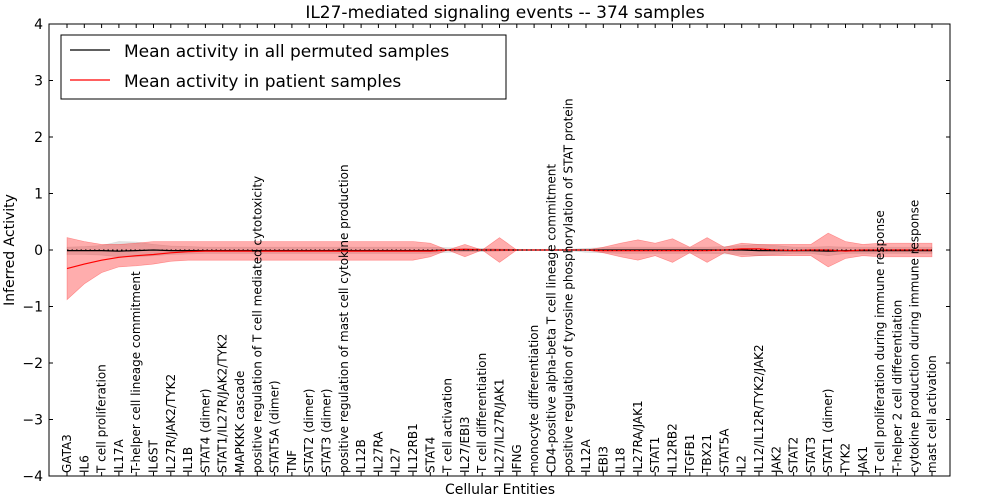  What do you see at coordinates (828, 431) in the screenshot?
I see `x-tick-label: STAT1 (dimer)` at bounding box center [828, 431].